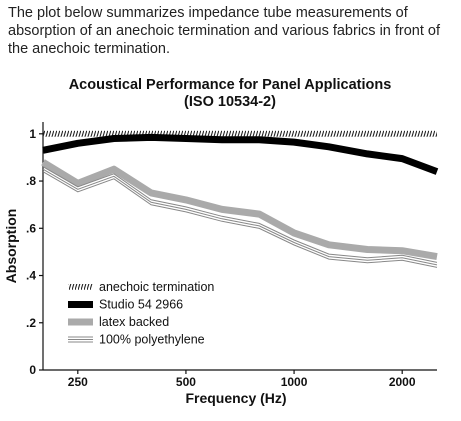 The height and width of the screenshot is (421, 461). What do you see at coordinates (134, 322) in the screenshot?
I see `legend-latex-backed-label: latex backed` at bounding box center [134, 322].